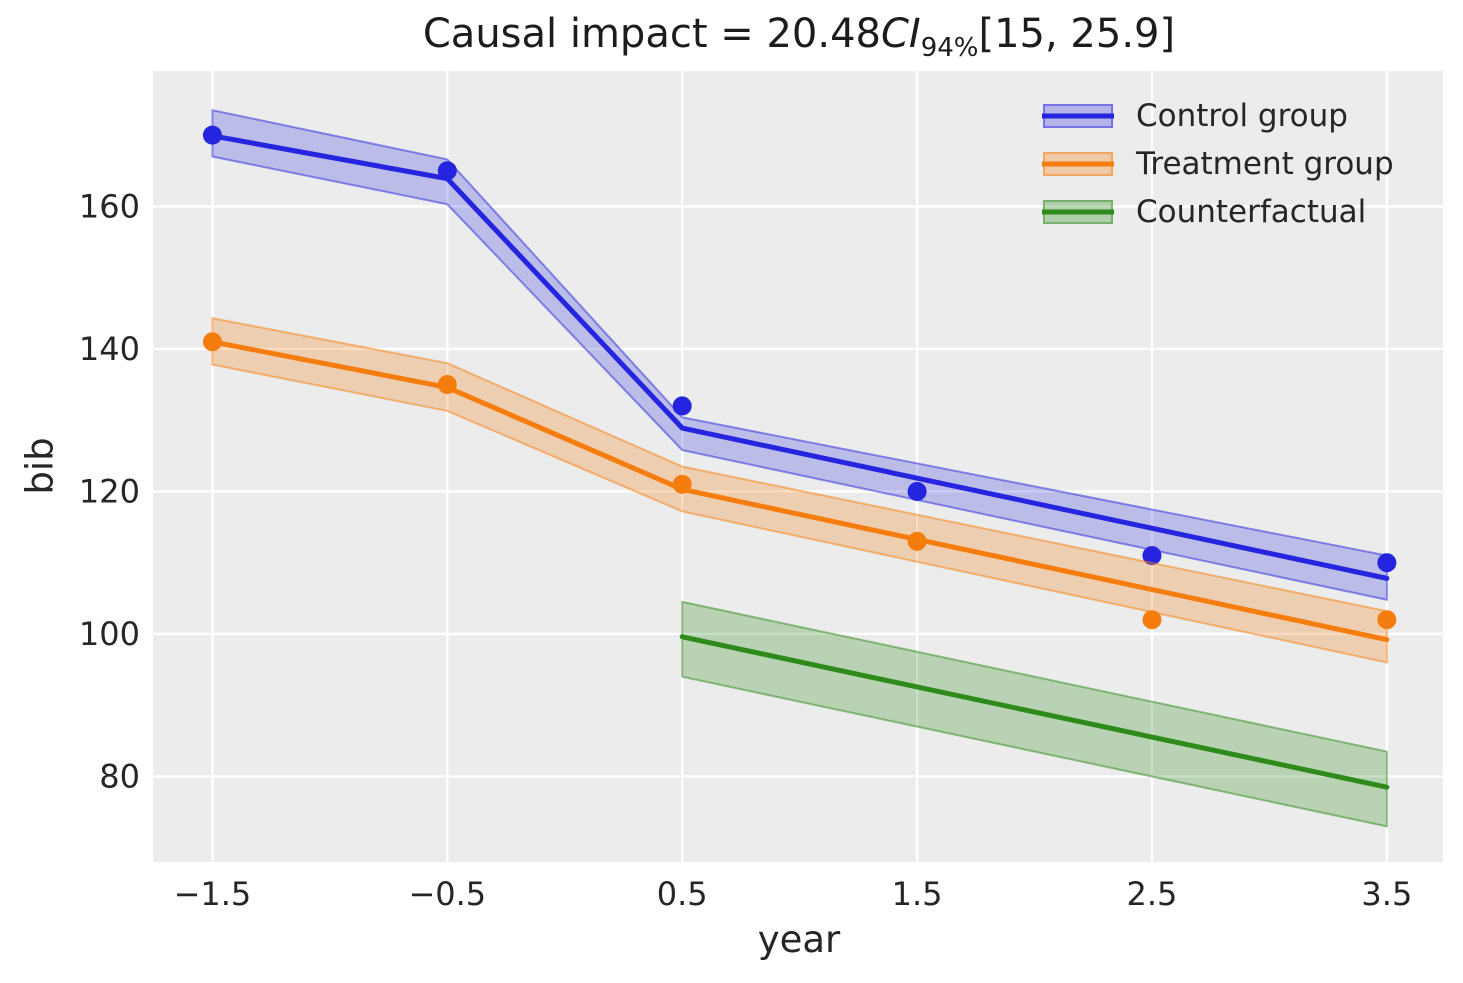 This screenshot has width=1463, height=983. What do you see at coordinates (1152, 894) in the screenshot?
I see `x-tick-label: 2.5` at bounding box center [1152, 894].